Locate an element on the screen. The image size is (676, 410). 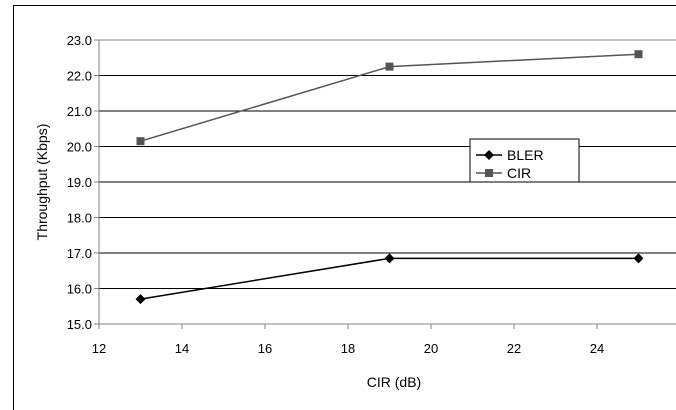
y-tick-label: 22.0 is located at coordinates (79, 76).